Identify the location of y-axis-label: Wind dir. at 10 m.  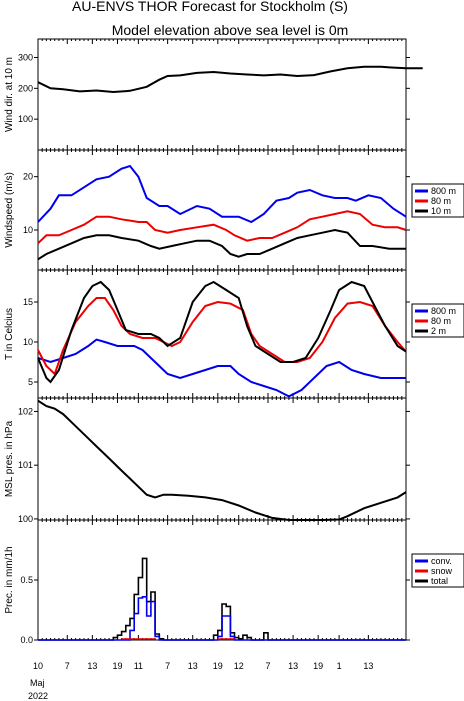
(9, 94).